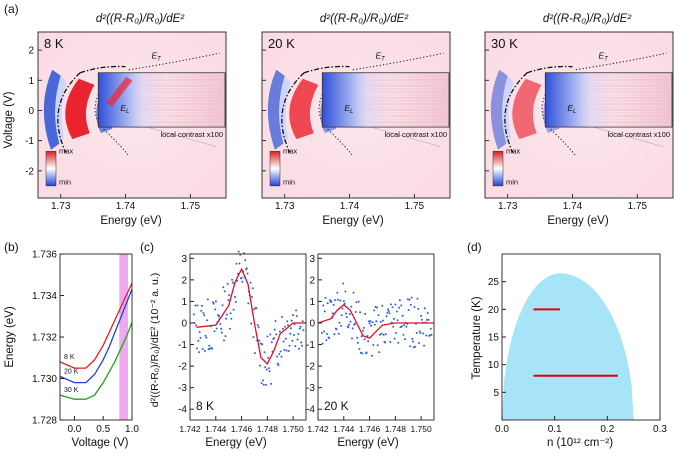  I want to click on xtick-label-c: 1.742, so click(318, 429).